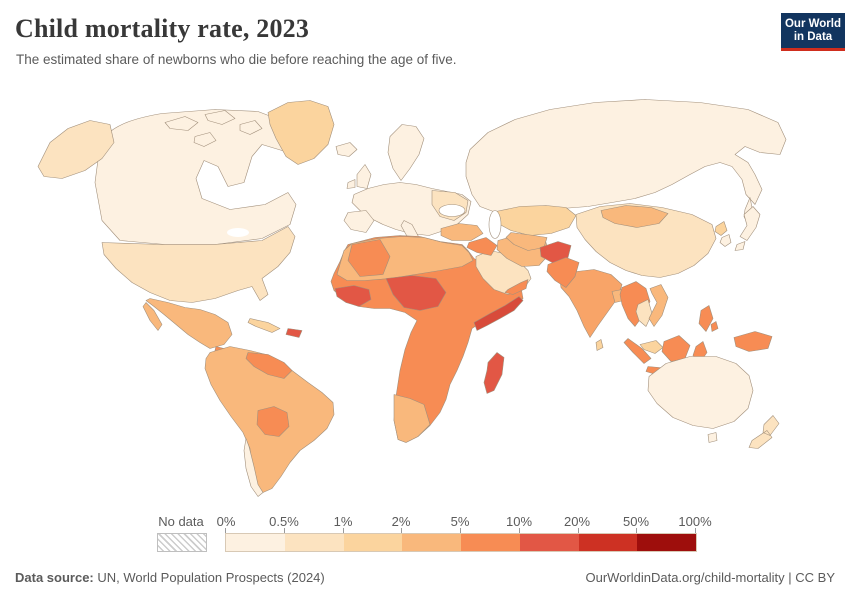 The image size is (850, 600). What do you see at coordinates (351, 184) in the screenshot?
I see `country-ireland` at bounding box center [351, 184].